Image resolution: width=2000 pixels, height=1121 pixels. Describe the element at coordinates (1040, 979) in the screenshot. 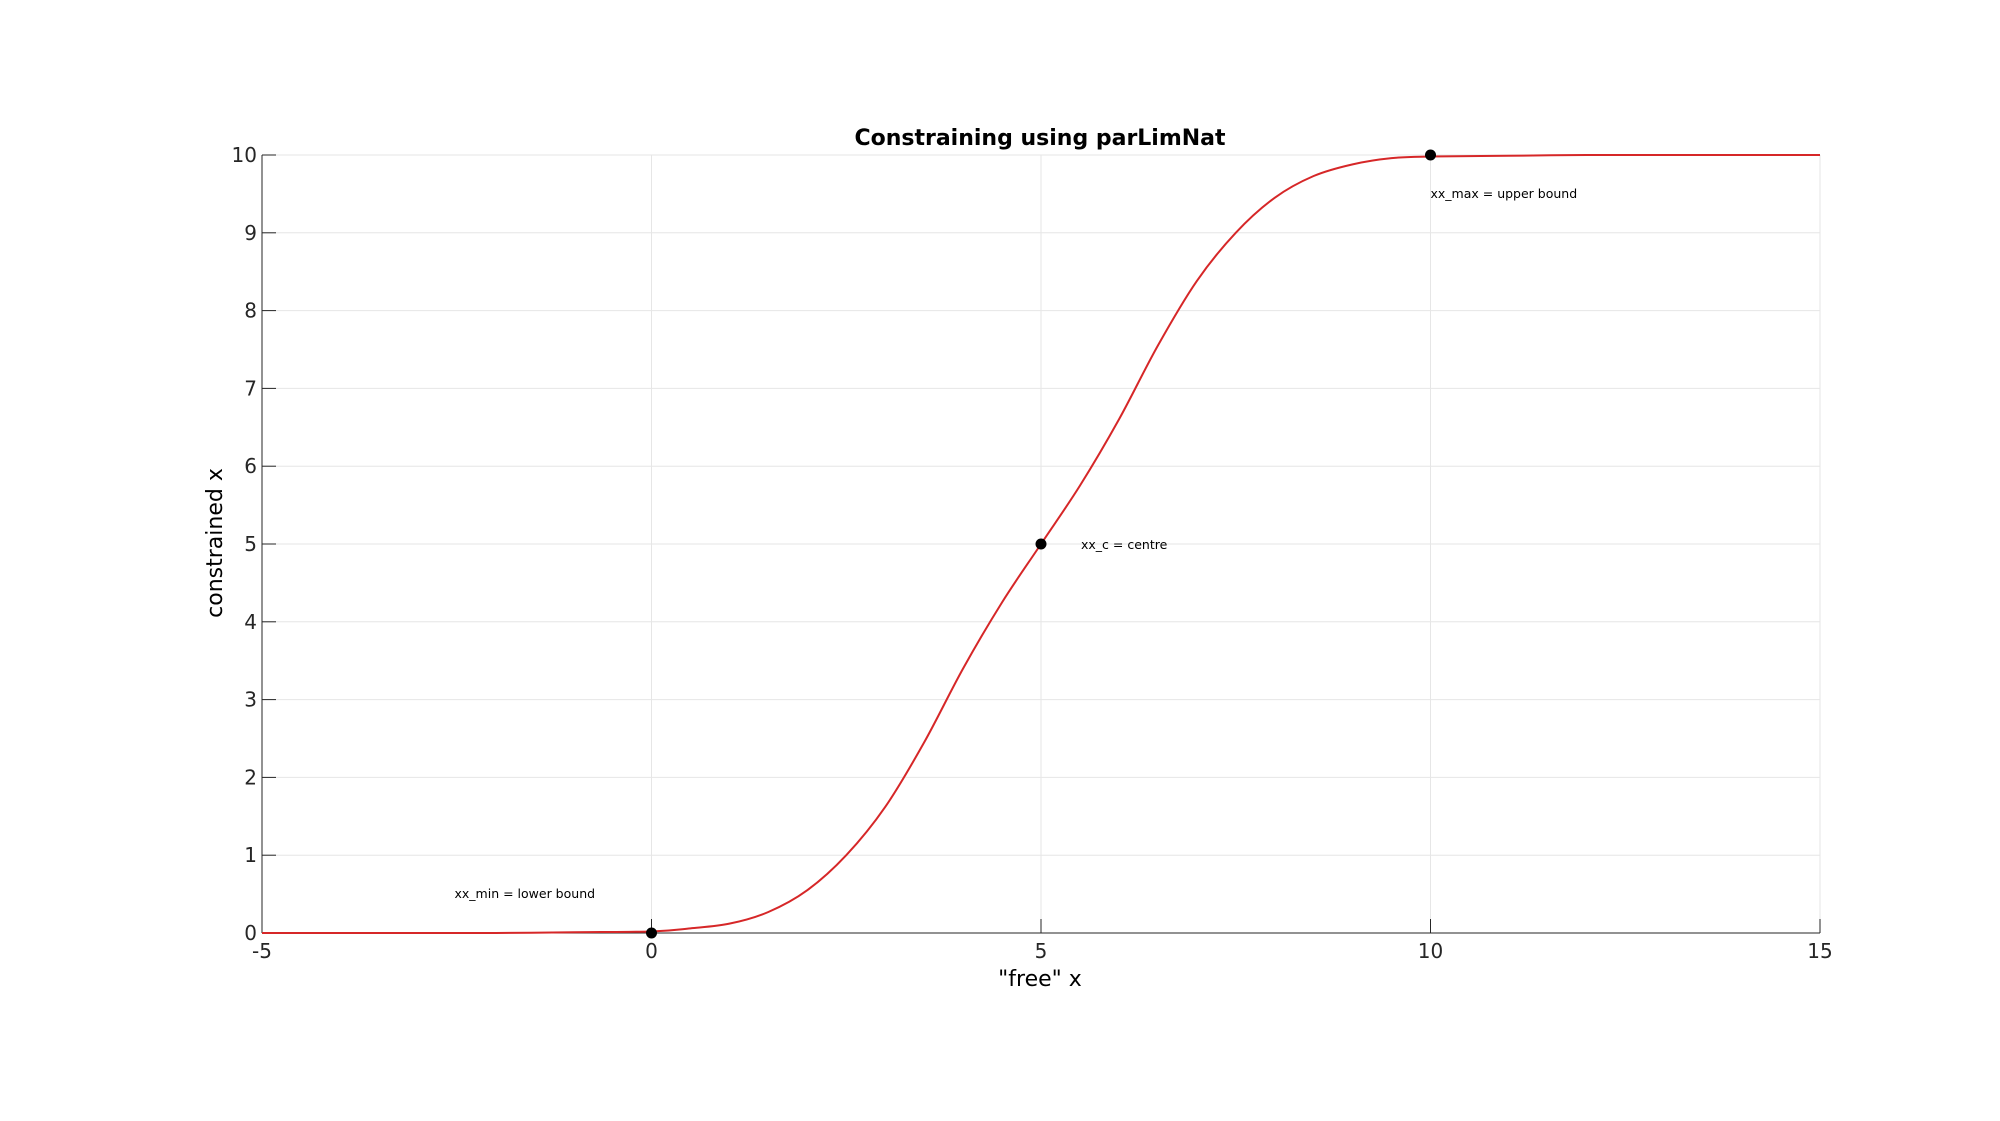

I see `x-axis-title: "free" x` at that location.